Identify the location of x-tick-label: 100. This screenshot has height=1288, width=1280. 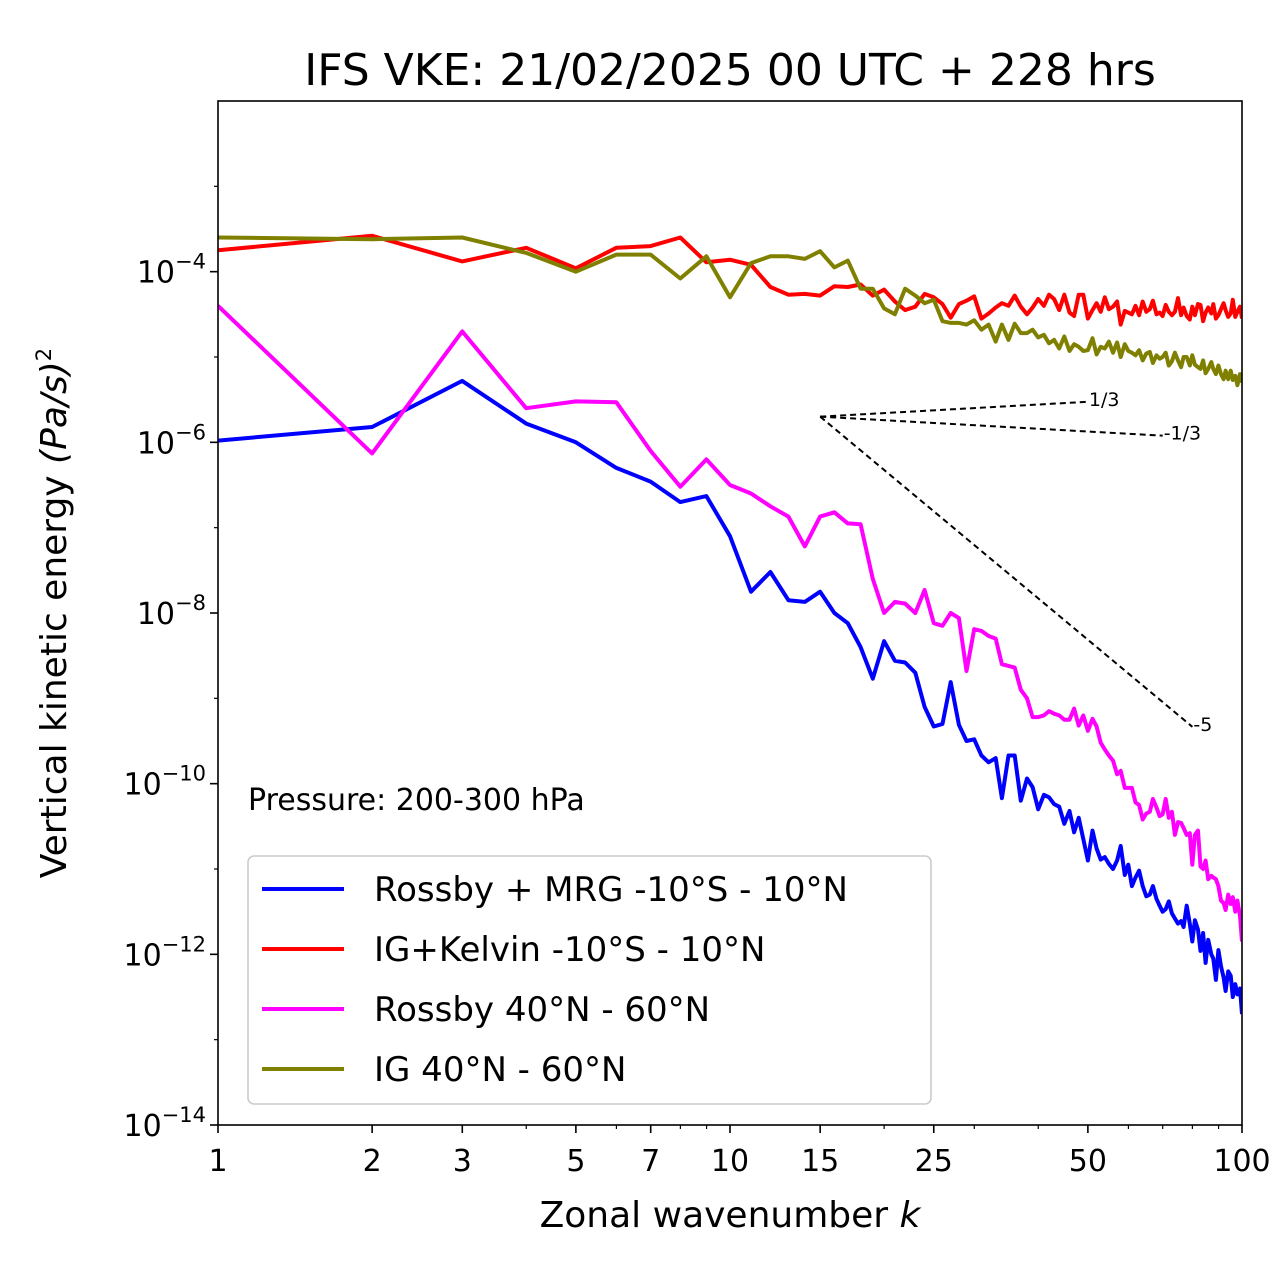
(1241, 1161).